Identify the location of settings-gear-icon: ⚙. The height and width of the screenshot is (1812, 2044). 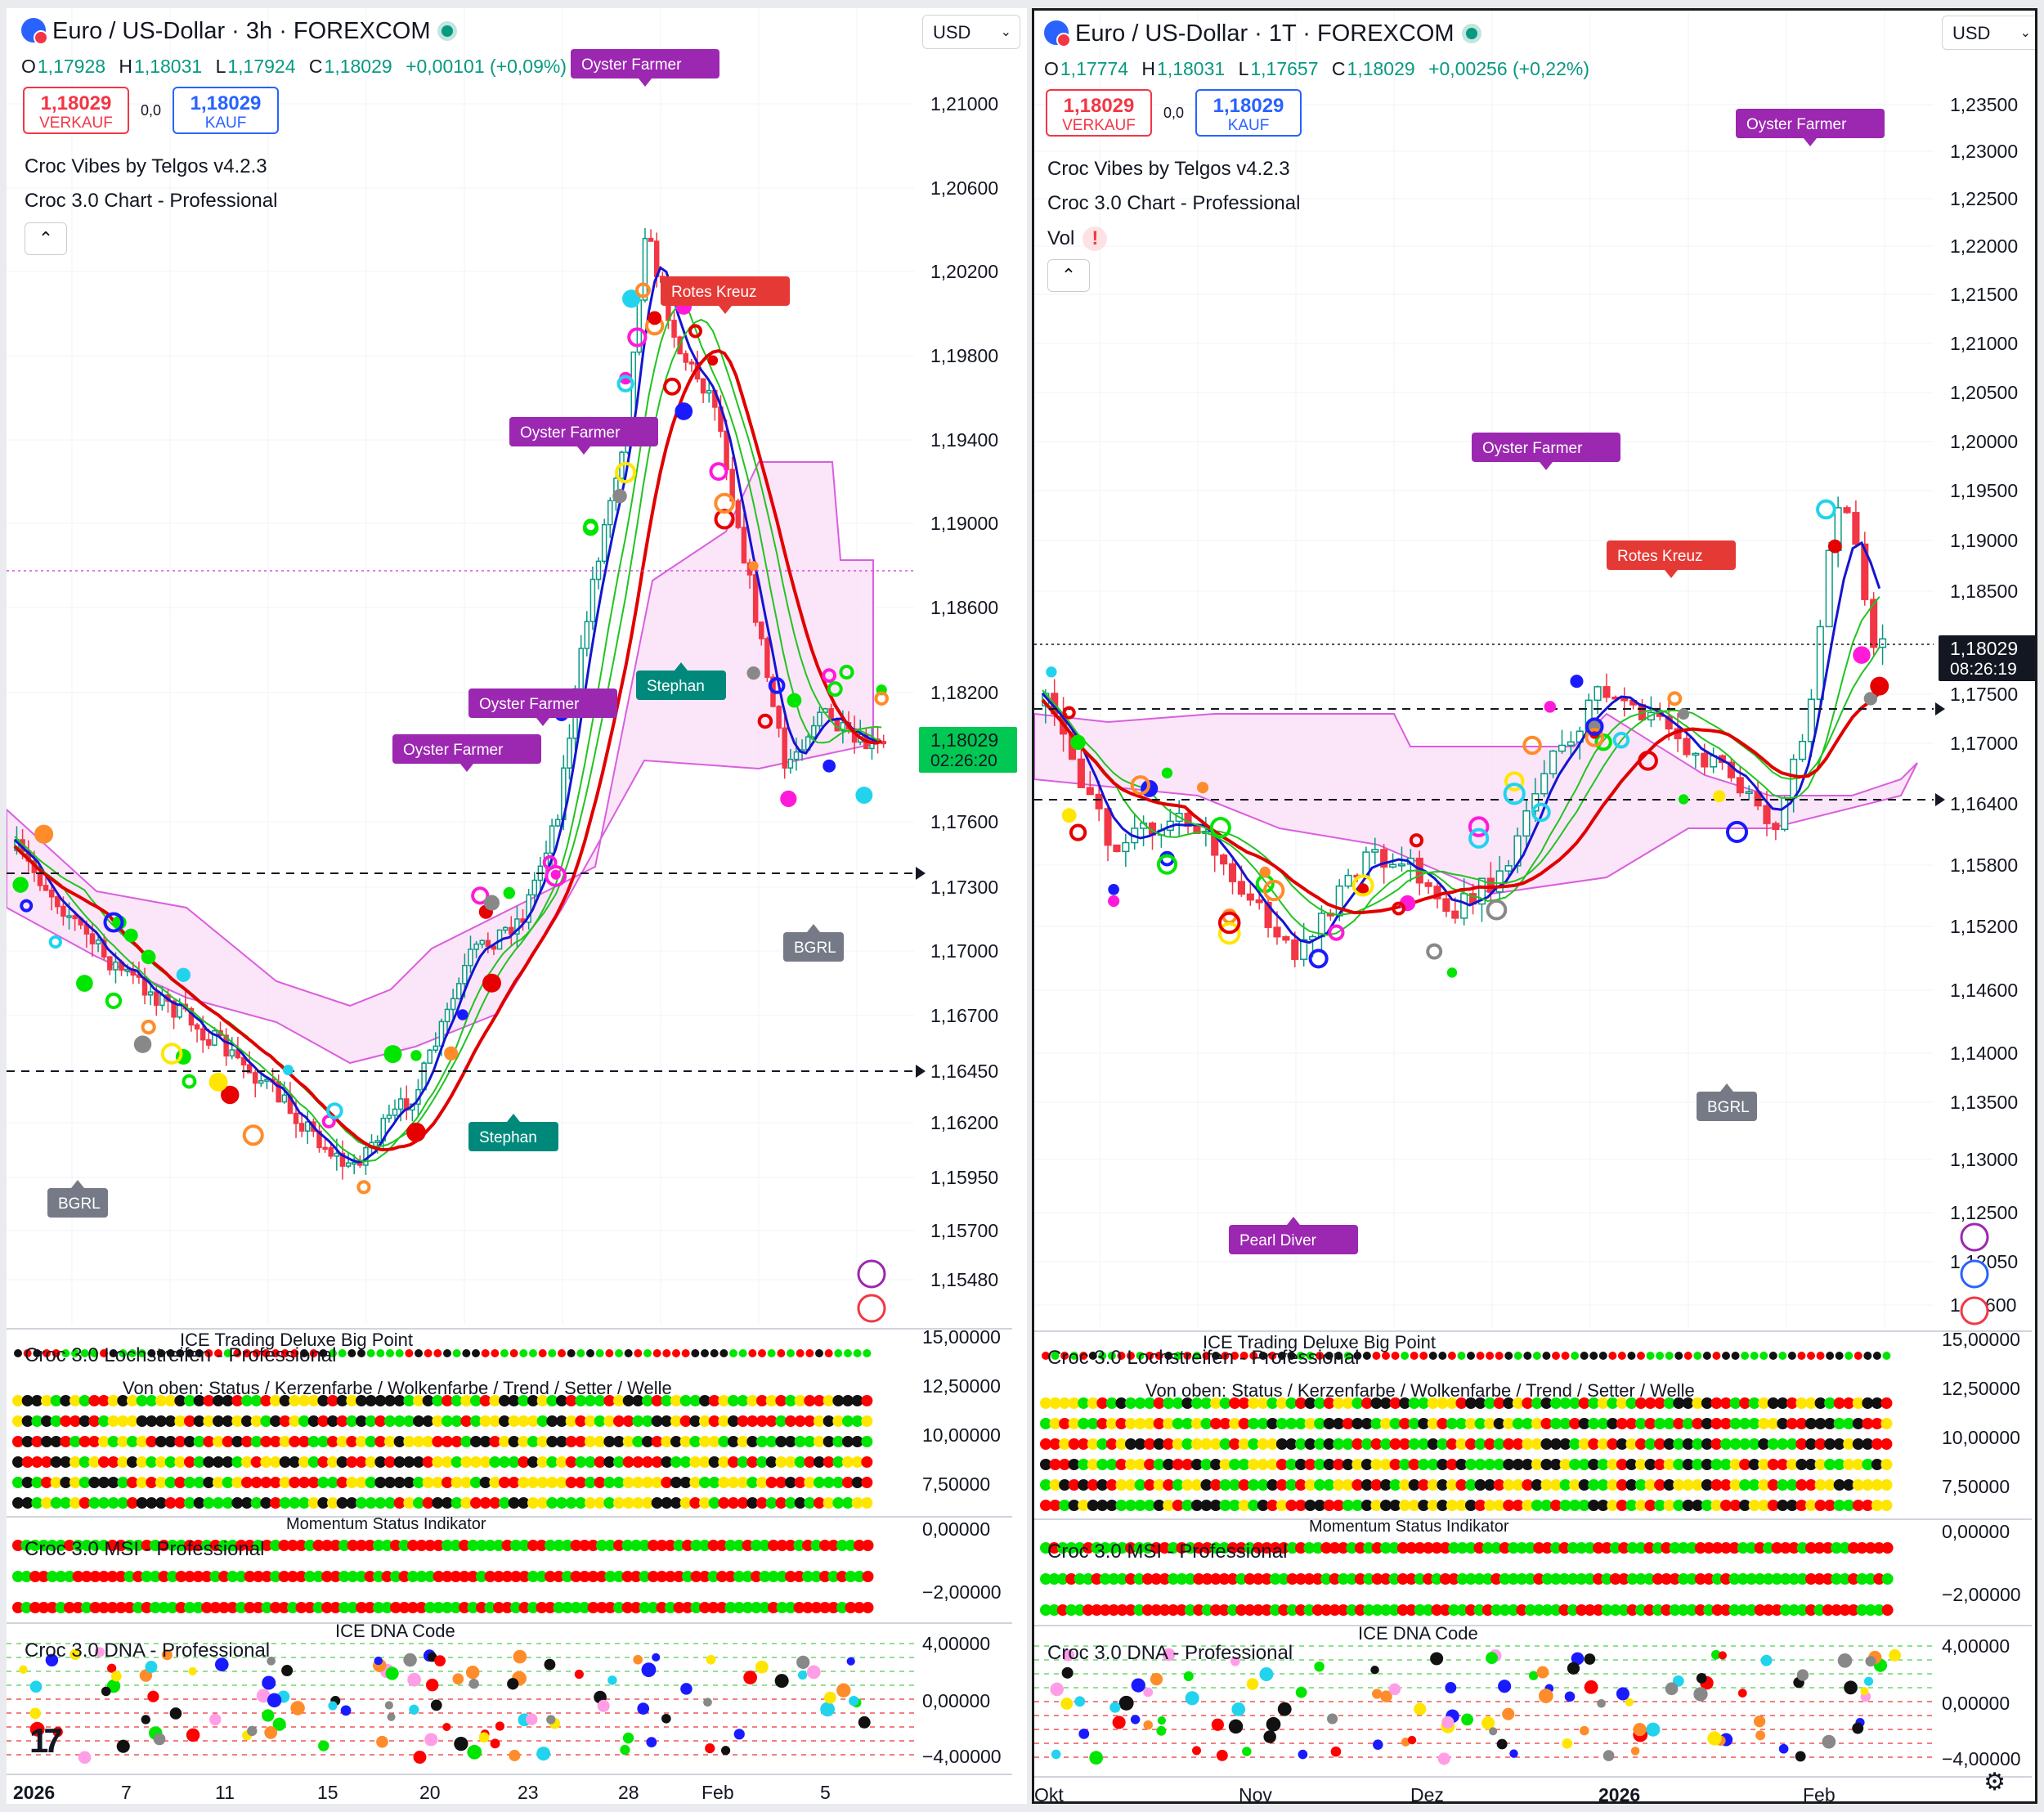
(1995, 1782).